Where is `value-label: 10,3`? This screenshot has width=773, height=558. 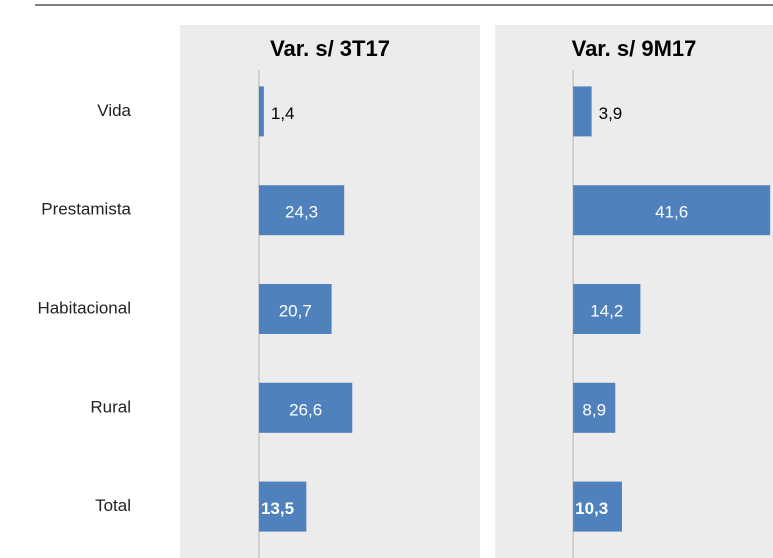
value-label: 10,3 is located at coordinates (591, 508).